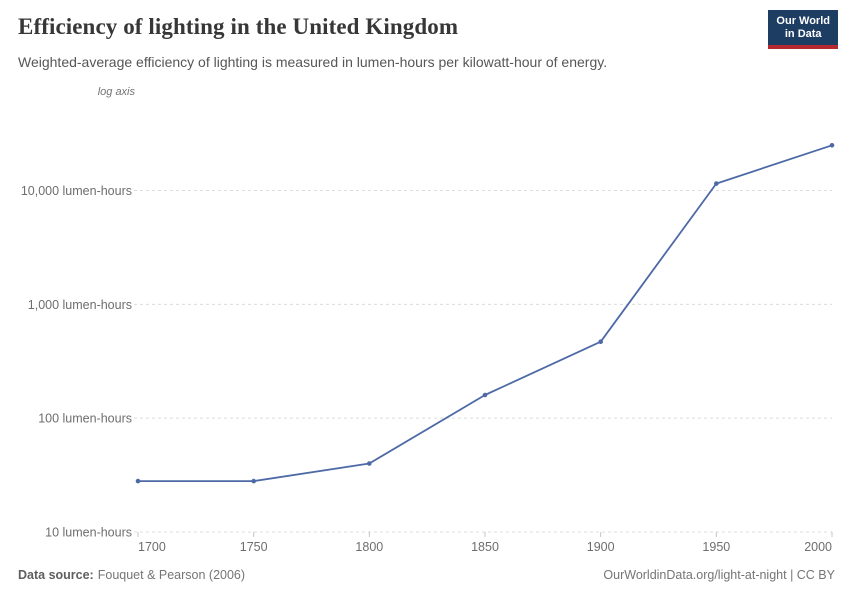 The height and width of the screenshot is (600, 850). I want to click on x-axis-tick-label: 2000, so click(818, 547).